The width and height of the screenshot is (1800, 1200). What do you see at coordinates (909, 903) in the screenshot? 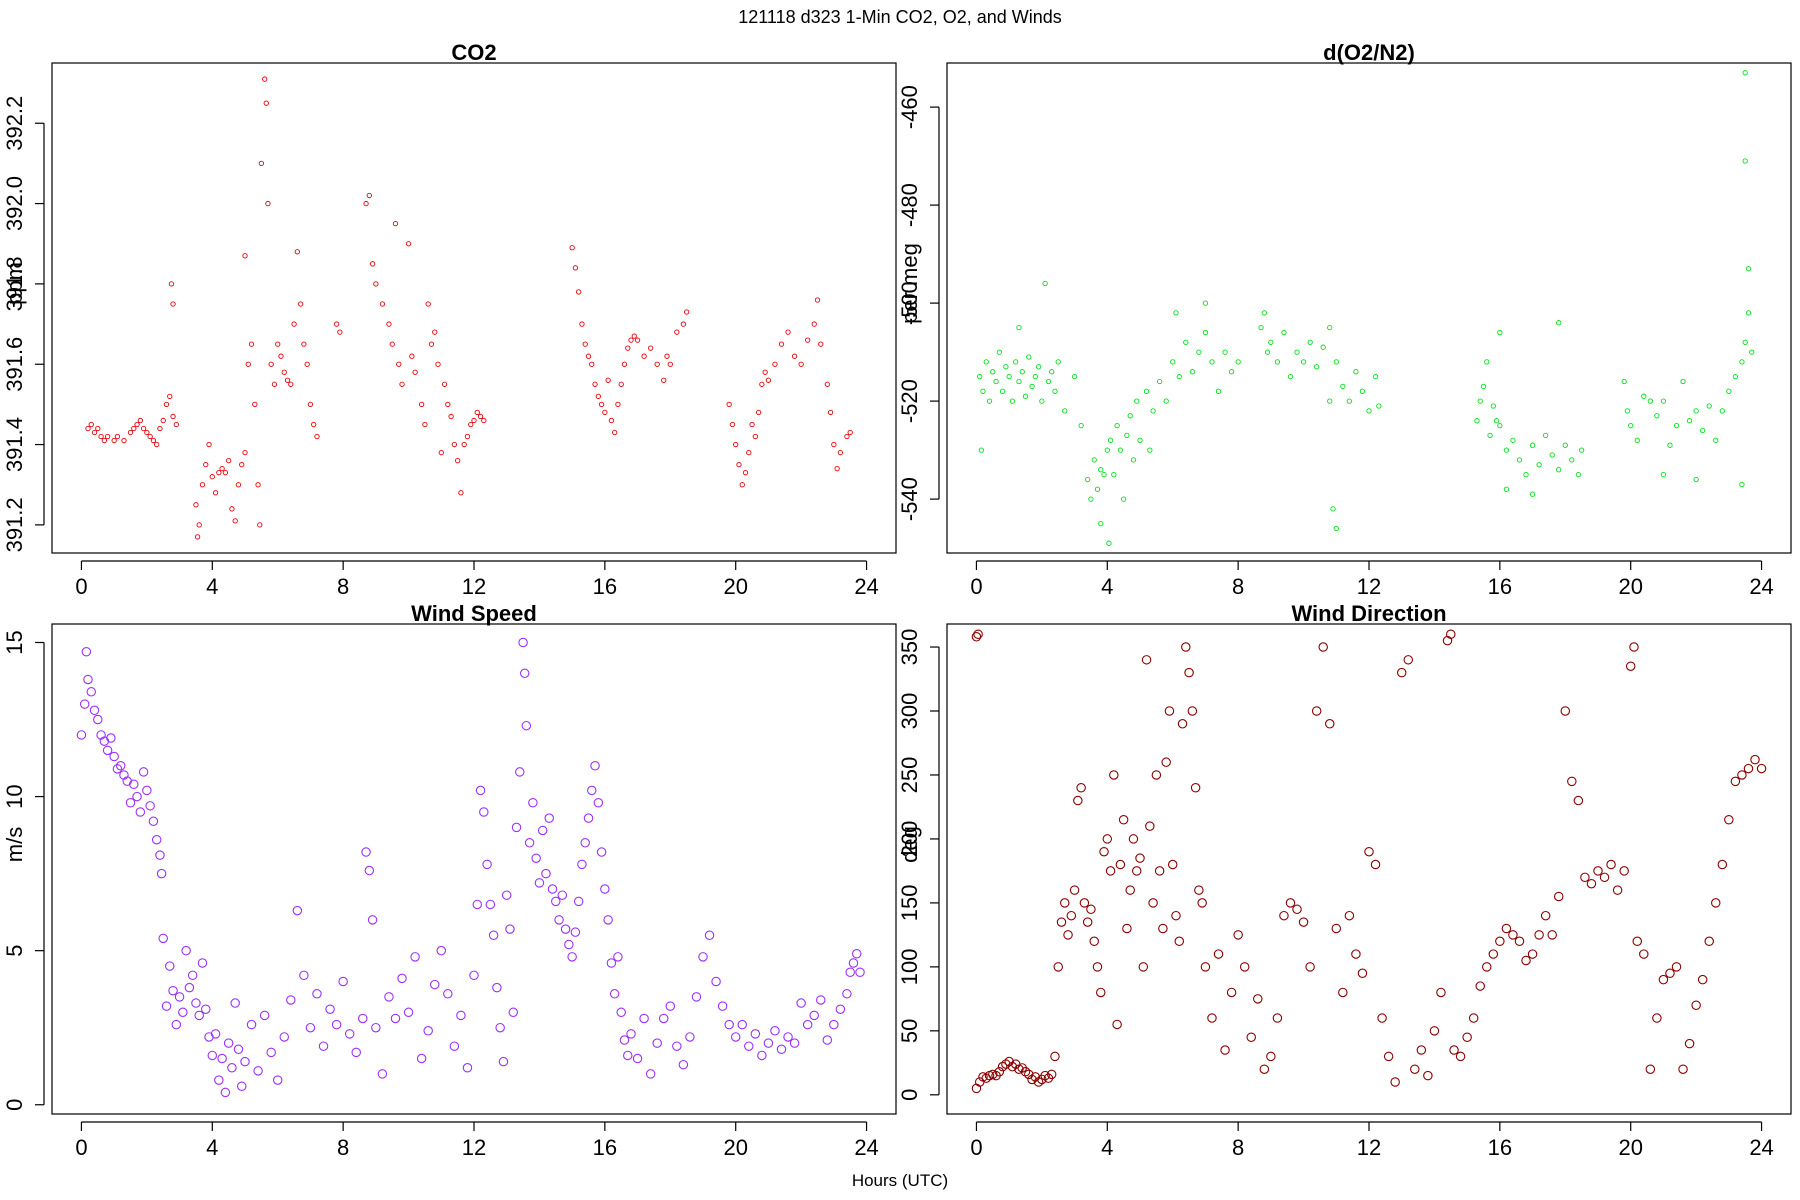
I see `wind-direction-y-tick-label: 150` at bounding box center [909, 903].